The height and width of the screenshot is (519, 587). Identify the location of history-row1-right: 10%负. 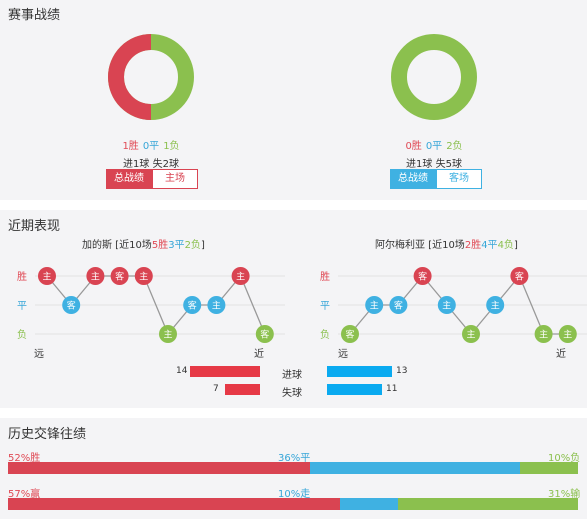
(564, 458).